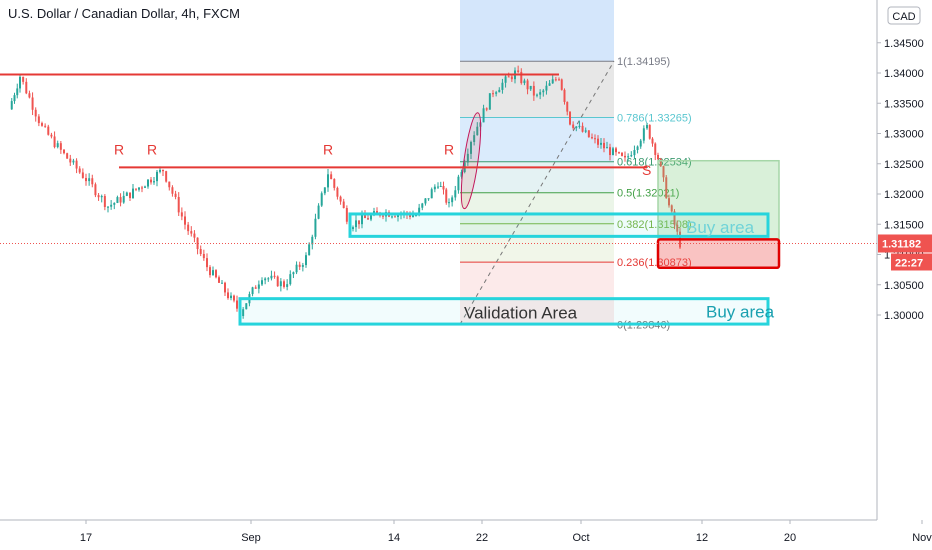 The height and width of the screenshot is (550, 932). I want to click on validation-area-label: Validation Area, so click(521, 313).